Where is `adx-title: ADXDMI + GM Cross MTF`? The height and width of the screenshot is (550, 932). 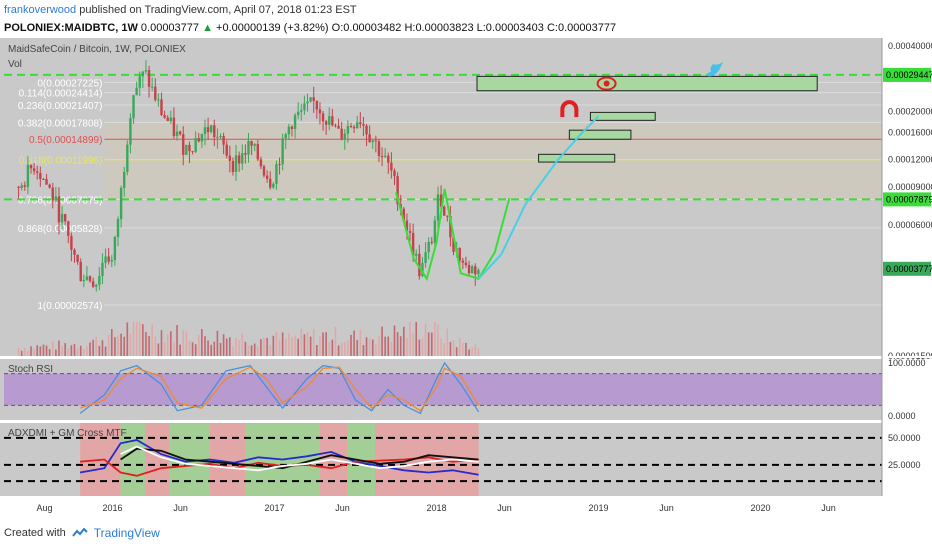
adx-title: ADXDMI + GM Cross MTF is located at coordinates (67, 433).